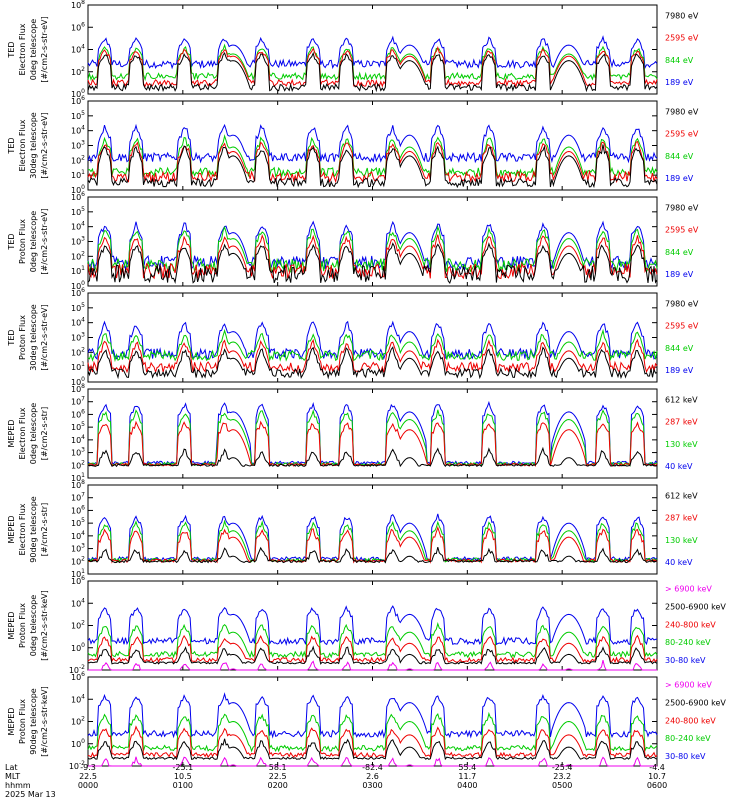 This screenshot has width=750, height=800. What do you see at coordinates (373, 655) in the screenshot?
I see `series-line-2500-6900-kev` at bounding box center [373, 655].